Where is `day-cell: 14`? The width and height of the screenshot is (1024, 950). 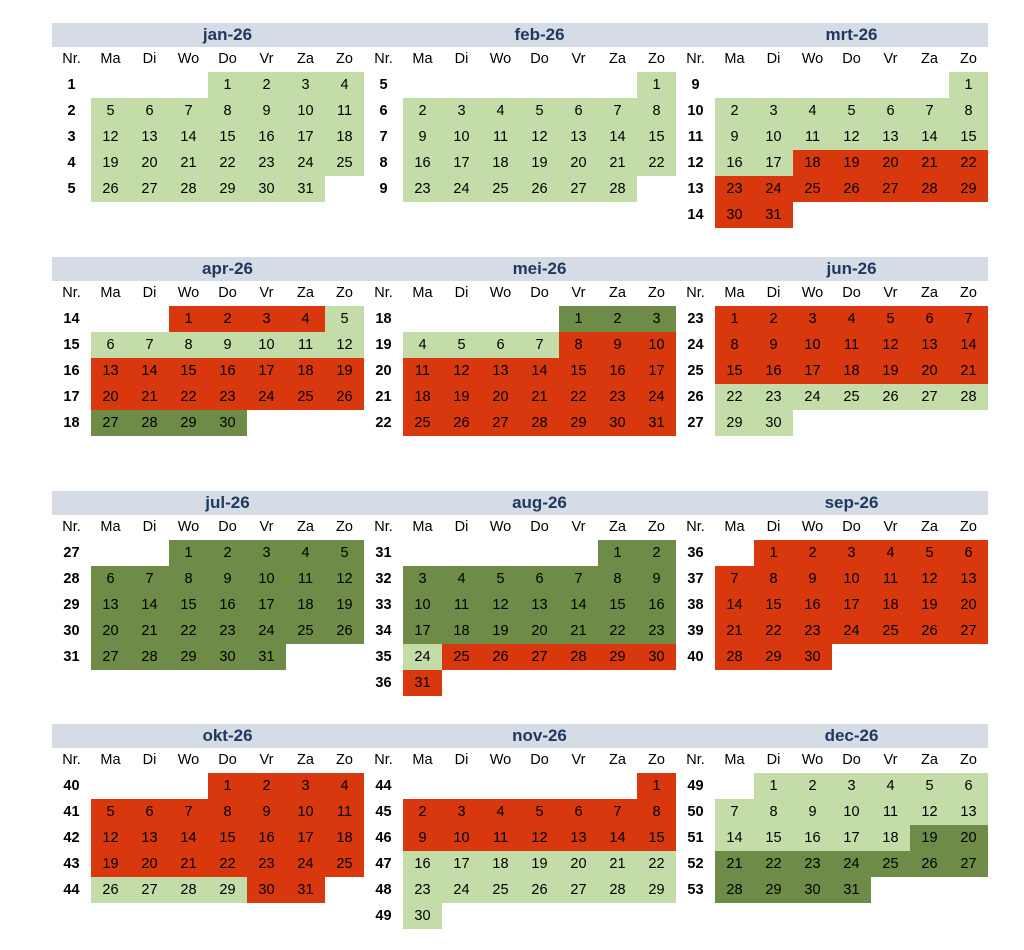
day-cell: 14 is located at coordinates (968, 345).